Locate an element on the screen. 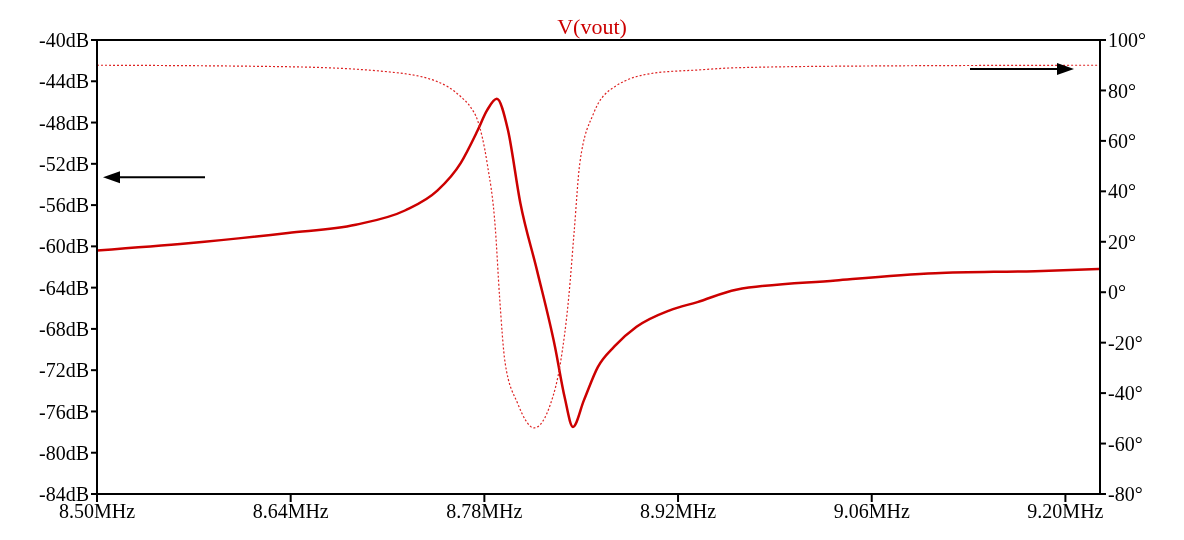 The height and width of the screenshot is (540, 1184). x-tick-label: 8.92MHz is located at coordinates (678, 511).